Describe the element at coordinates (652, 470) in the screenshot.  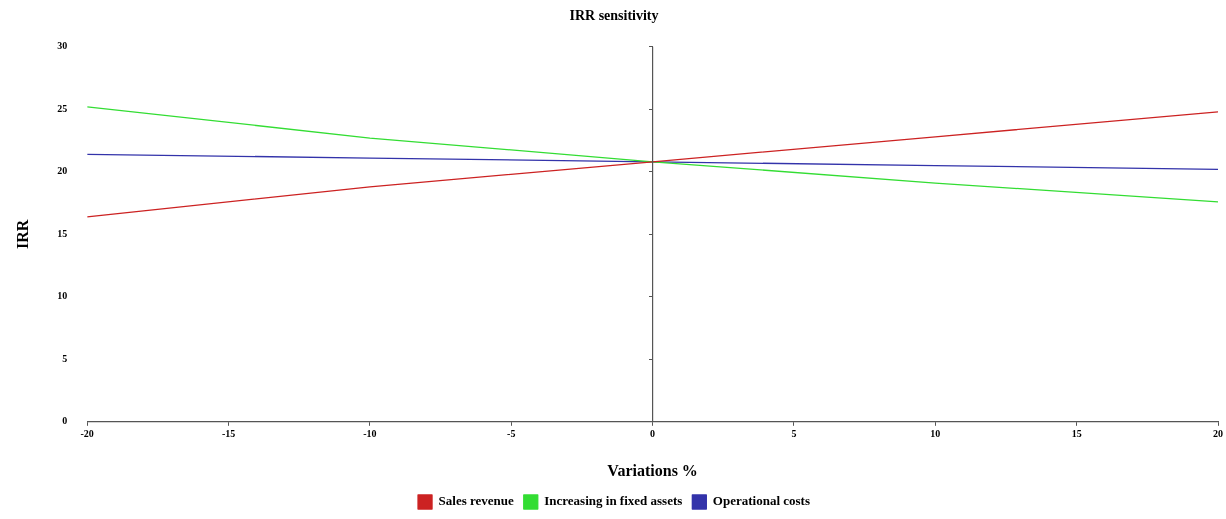
I see `x-axis-title: Variations %` at that location.